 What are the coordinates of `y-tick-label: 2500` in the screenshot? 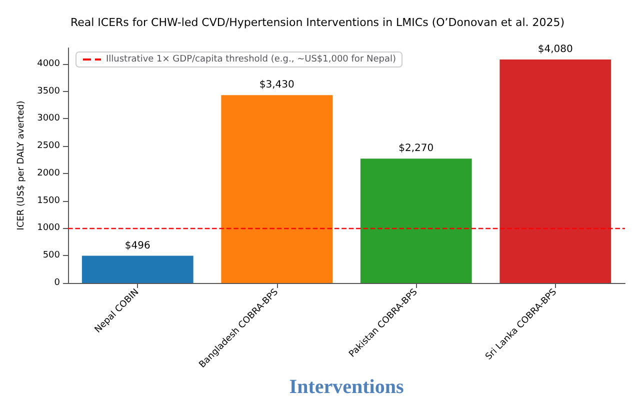 It's located at (48, 146).